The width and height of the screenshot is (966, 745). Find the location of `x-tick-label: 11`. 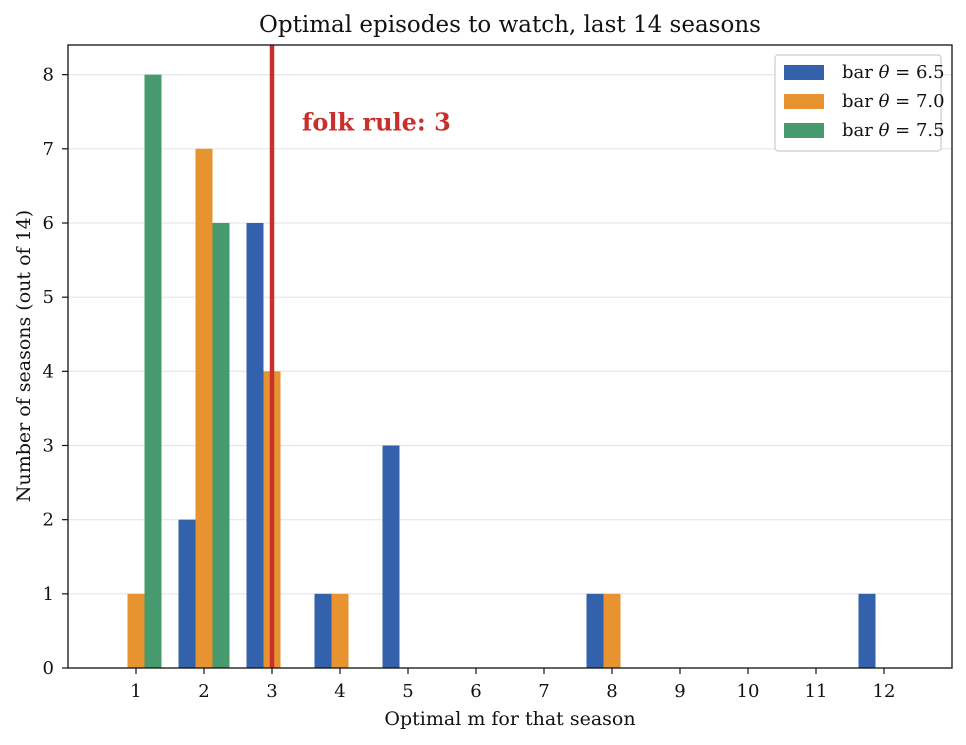

x-tick-label: 11 is located at coordinates (816, 691).